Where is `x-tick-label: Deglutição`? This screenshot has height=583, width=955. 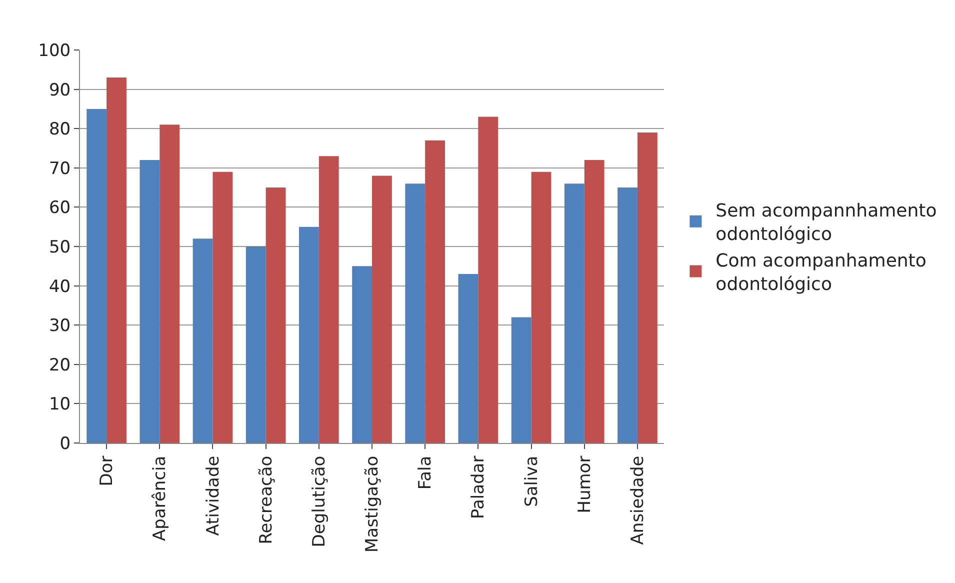 x-tick-label: Deglutição is located at coordinates (319, 502).